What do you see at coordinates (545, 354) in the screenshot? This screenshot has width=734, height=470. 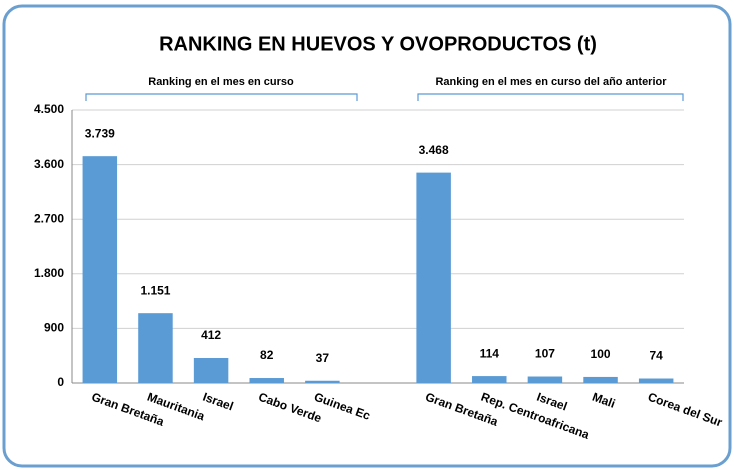 I see `value-label: 107` at bounding box center [545, 354].